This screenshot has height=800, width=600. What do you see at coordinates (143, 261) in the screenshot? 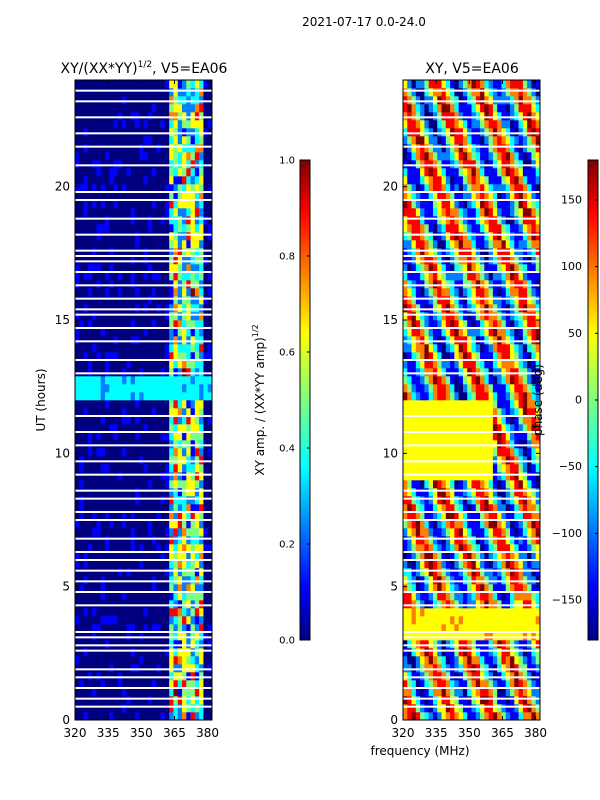
I see `flagged-row` at bounding box center [143, 261].